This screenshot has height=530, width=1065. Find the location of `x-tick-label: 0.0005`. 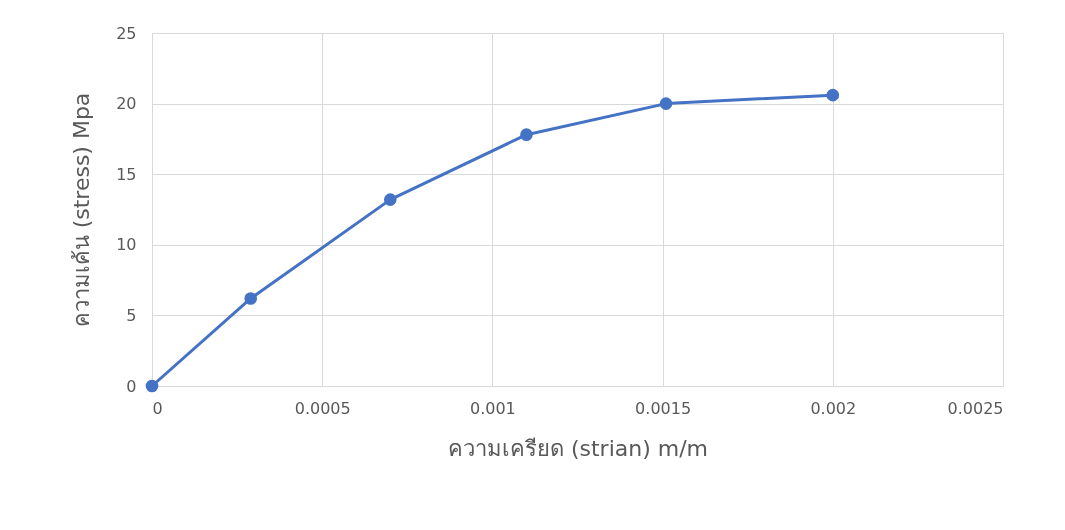

x-tick-label: 0.0005 is located at coordinates (322, 408).